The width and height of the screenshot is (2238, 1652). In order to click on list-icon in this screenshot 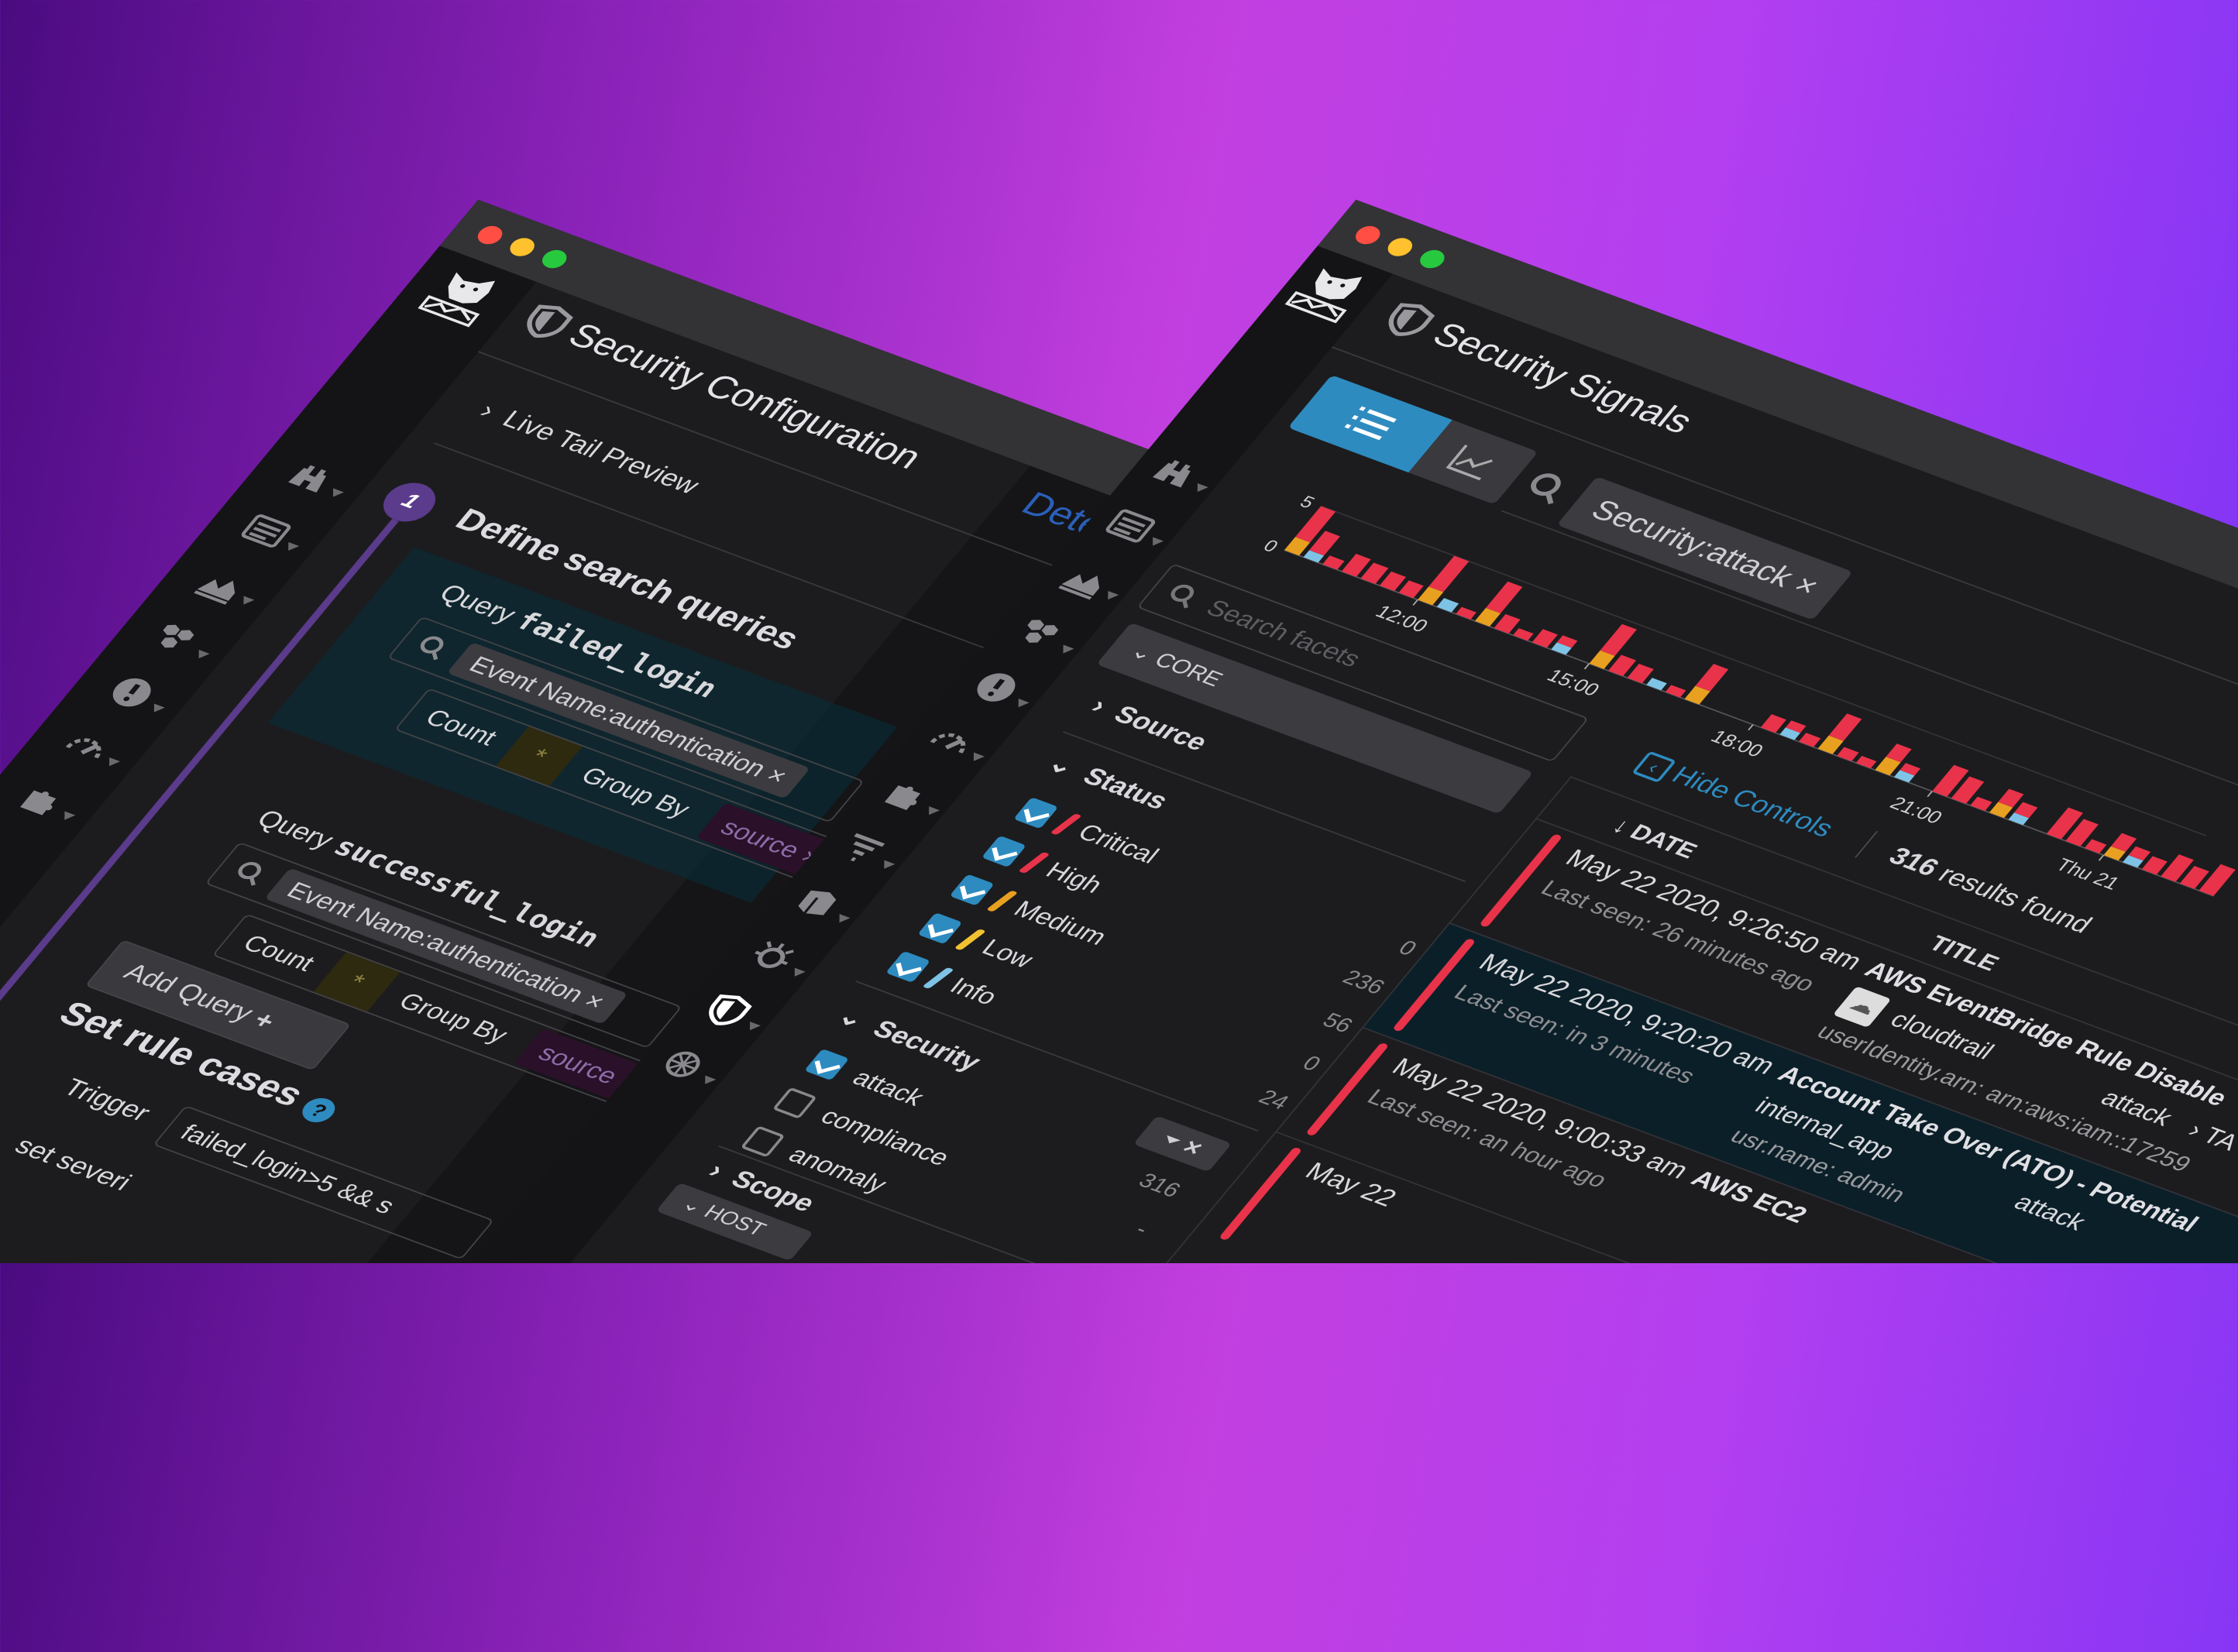, I will do `click(1370, 424)`.